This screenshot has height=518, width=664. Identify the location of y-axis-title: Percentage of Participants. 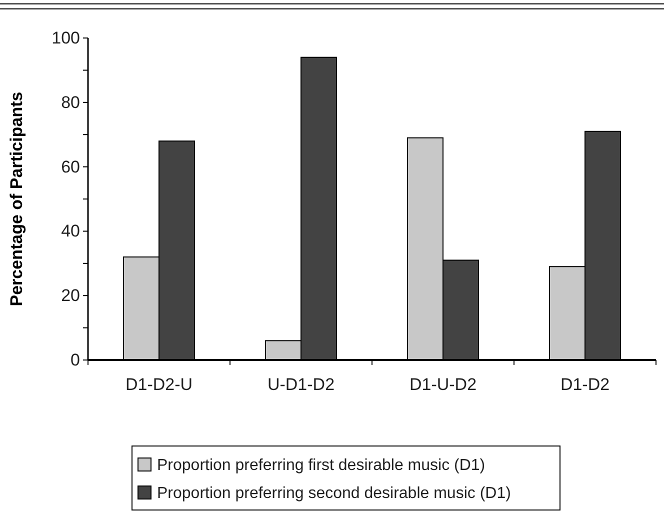
(16, 199).